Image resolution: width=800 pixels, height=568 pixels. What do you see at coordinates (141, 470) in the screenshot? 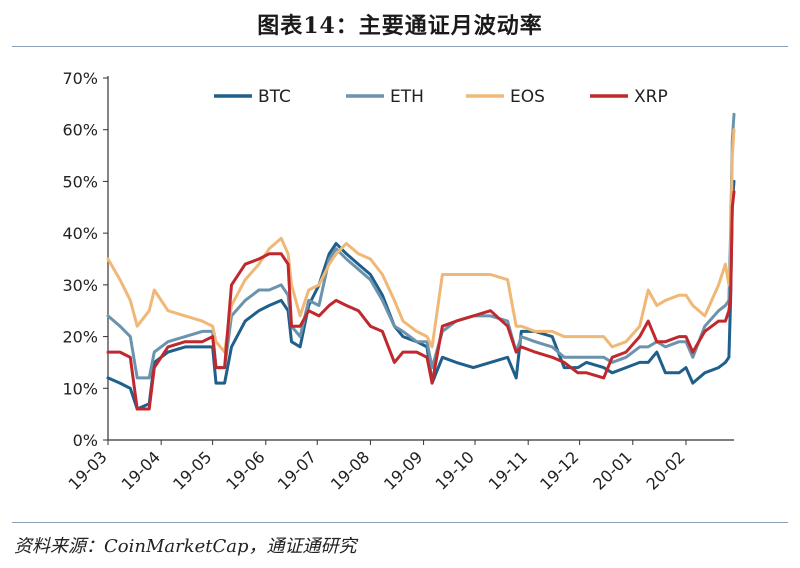
I see `x-tick-label: 19-04` at bounding box center [141, 470].